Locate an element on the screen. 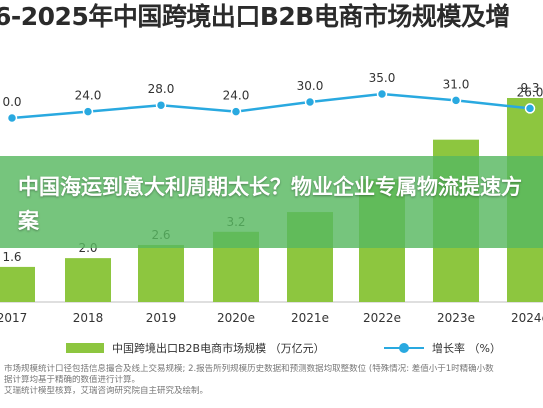 The width and height of the screenshot is (543, 408). headline-text: 中国海运到意大利周期太长？物业企业专属物流提速方案 is located at coordinates (270, 204).